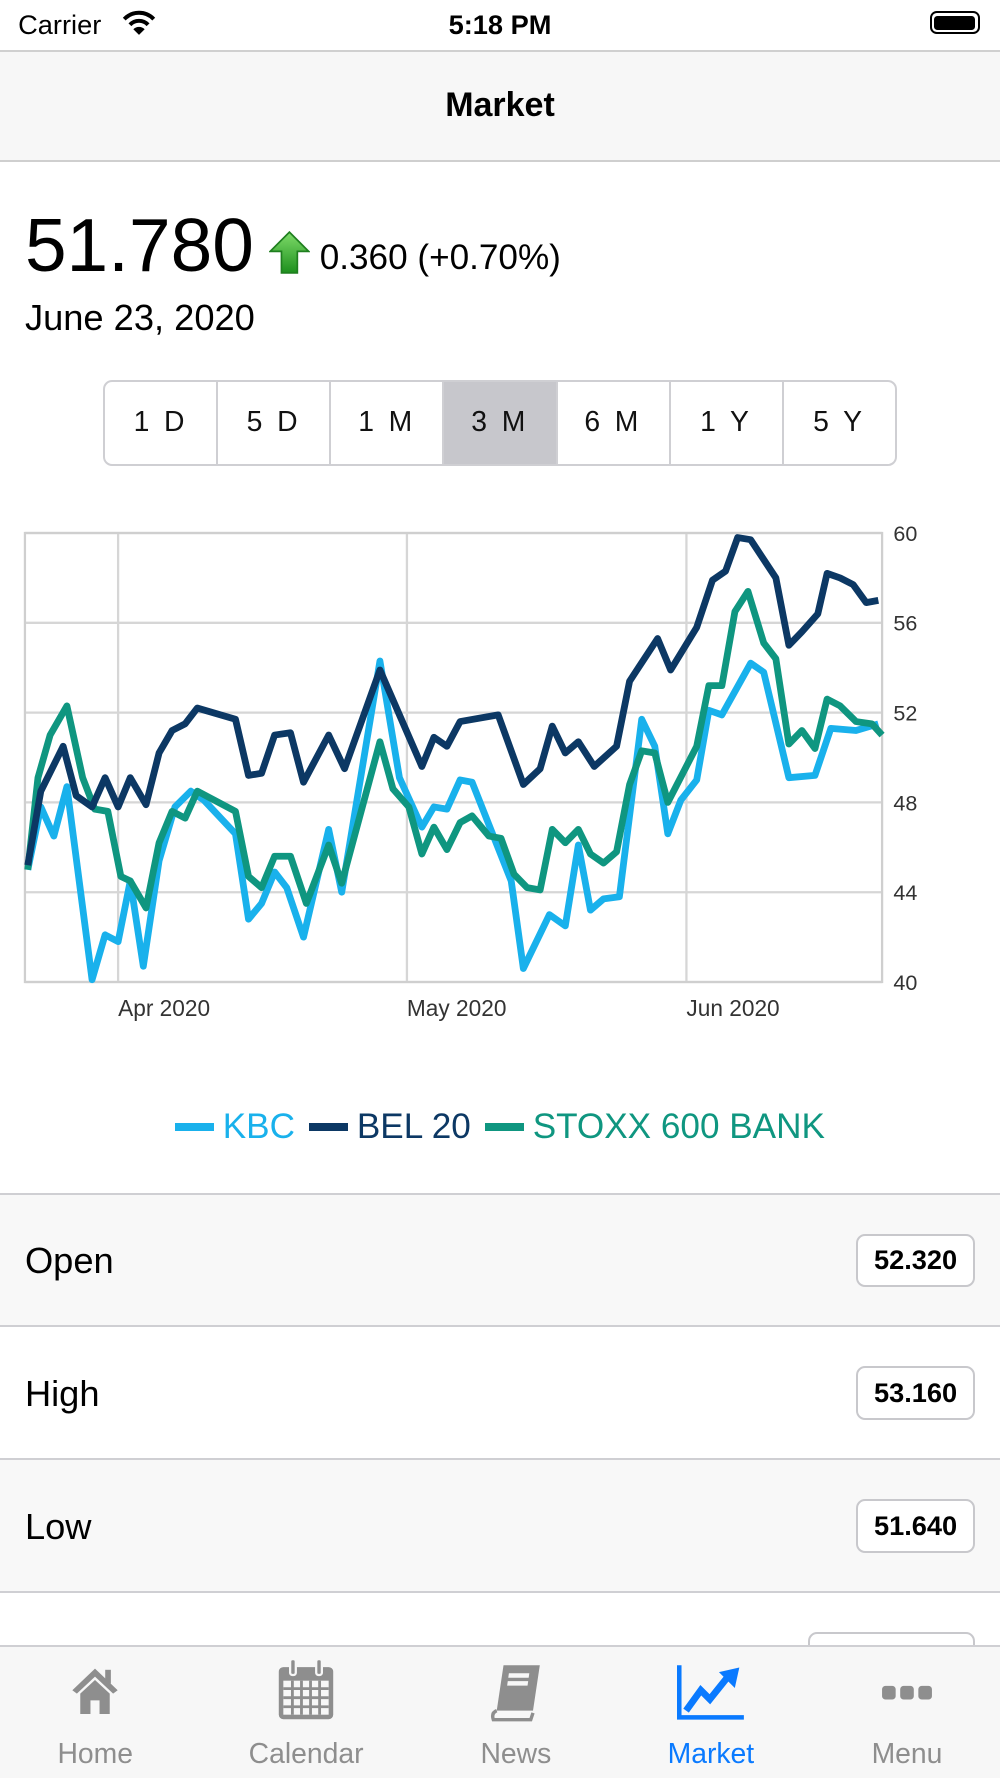 Image resolution: width=1000 pixels, height=1778 pixels. I want to click on status-bar: Carrier 5:18 PM, so click(500, 26).